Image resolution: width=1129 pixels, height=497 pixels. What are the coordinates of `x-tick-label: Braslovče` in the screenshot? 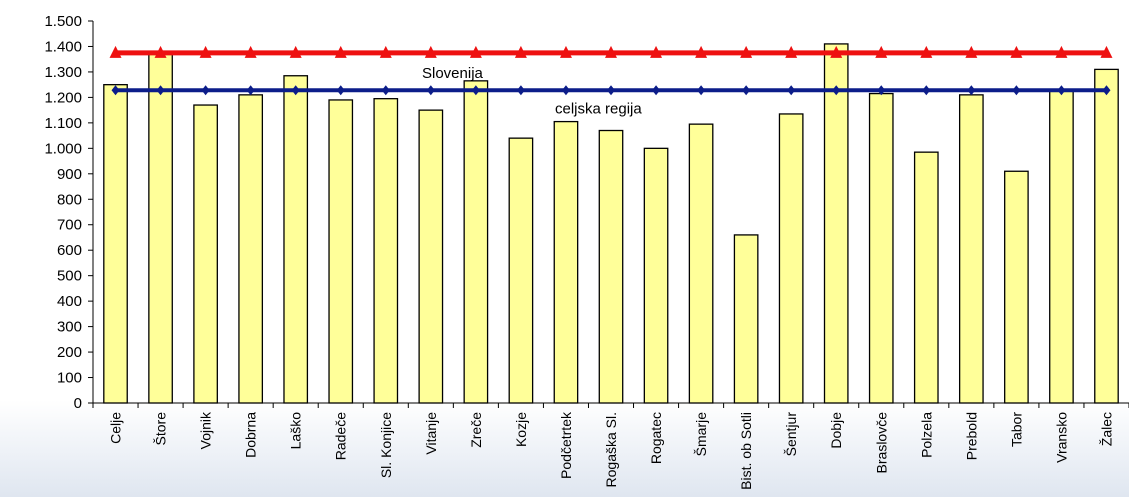 It's located at (881, 443).